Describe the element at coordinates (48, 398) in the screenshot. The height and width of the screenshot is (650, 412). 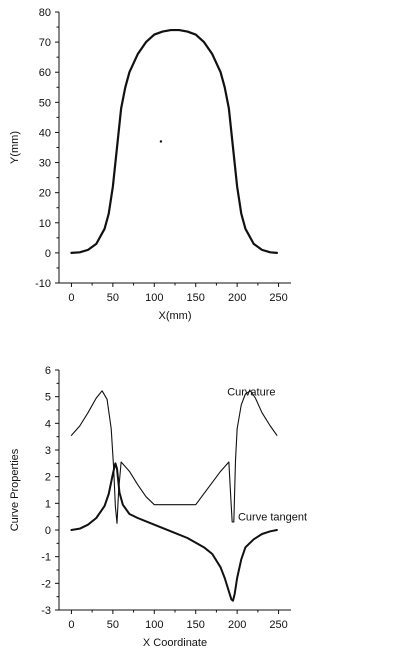
I see `y-tick-label: 5` at that location.